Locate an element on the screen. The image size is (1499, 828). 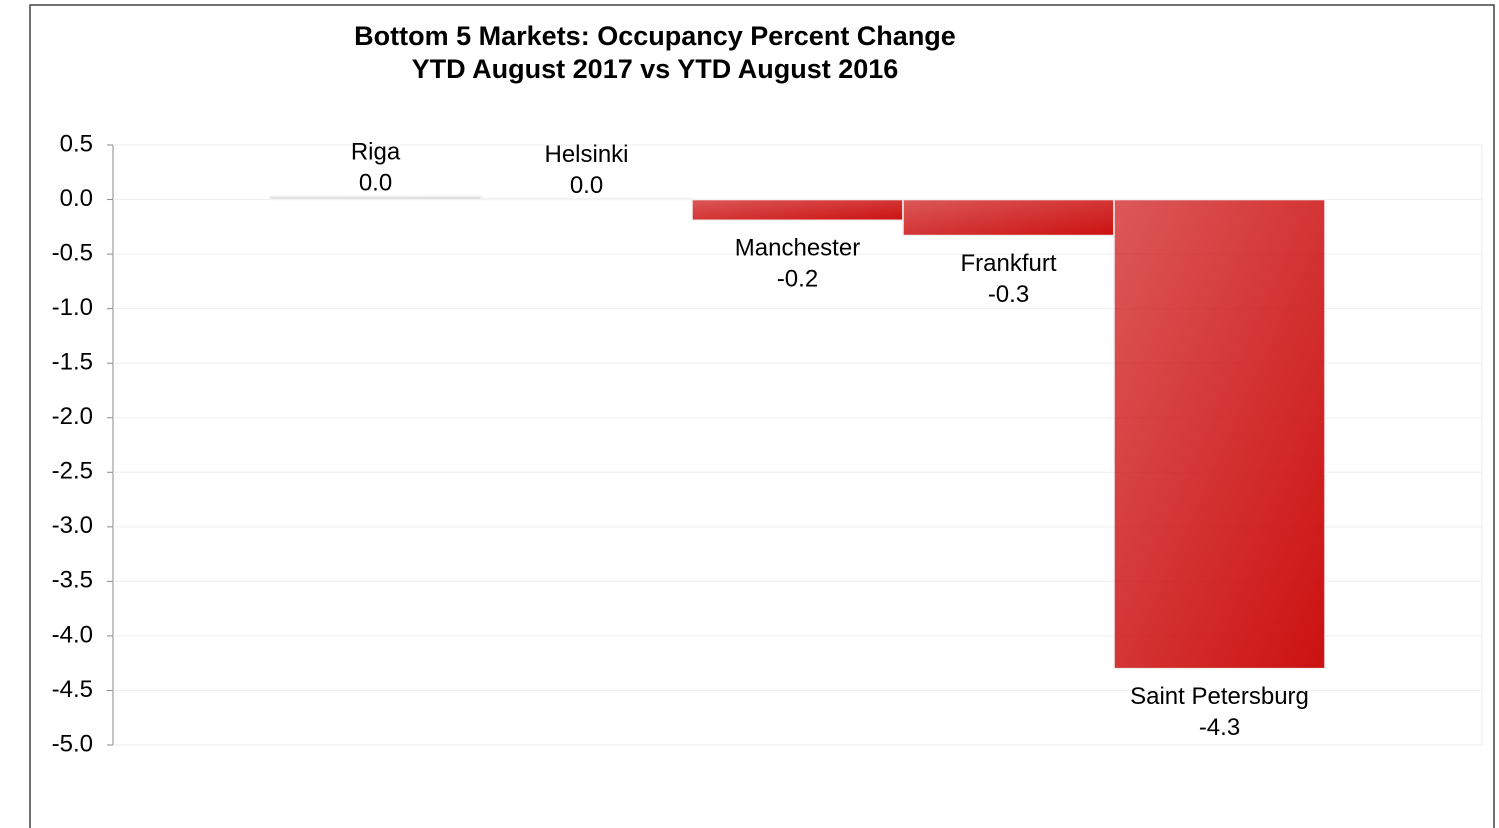
y-tick-label: 0.5 is located at coordinates (76, 143).